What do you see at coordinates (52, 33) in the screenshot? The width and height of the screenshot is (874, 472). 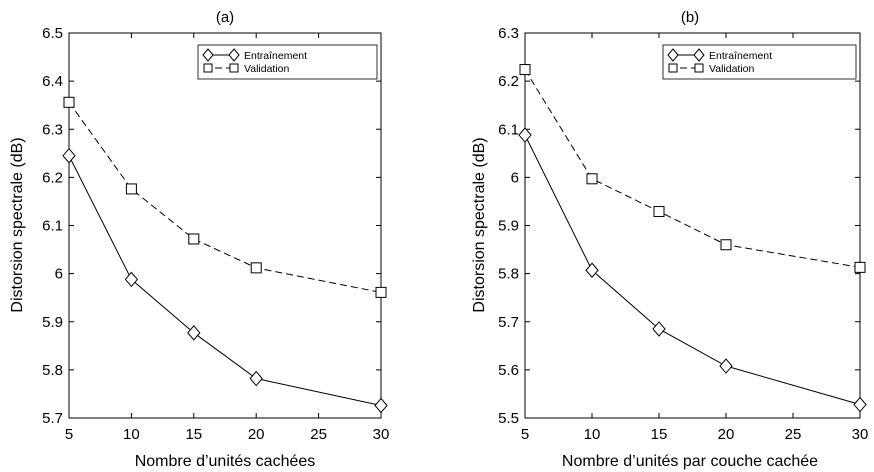 I see `y-tick-label: 6.5` at bounding box center [52, 33].